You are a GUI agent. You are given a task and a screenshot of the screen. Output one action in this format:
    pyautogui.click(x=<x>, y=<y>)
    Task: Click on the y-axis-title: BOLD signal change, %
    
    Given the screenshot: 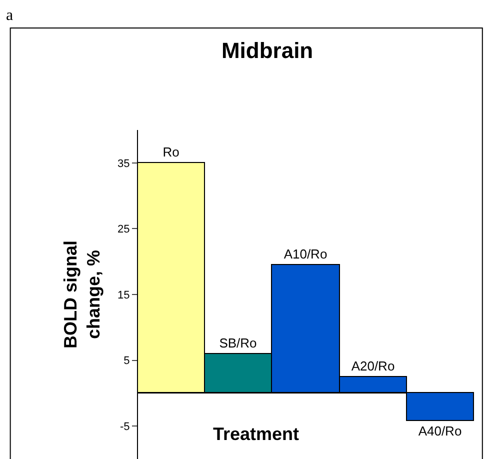 What is the action you would take?
    pyautogui.click(x=82, y=294)
    